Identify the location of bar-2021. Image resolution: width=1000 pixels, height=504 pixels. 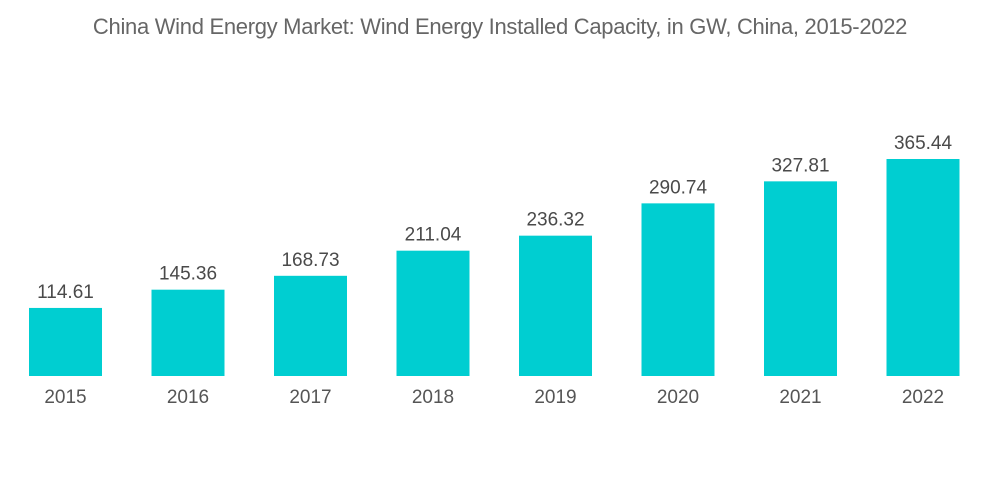
(800, 278).